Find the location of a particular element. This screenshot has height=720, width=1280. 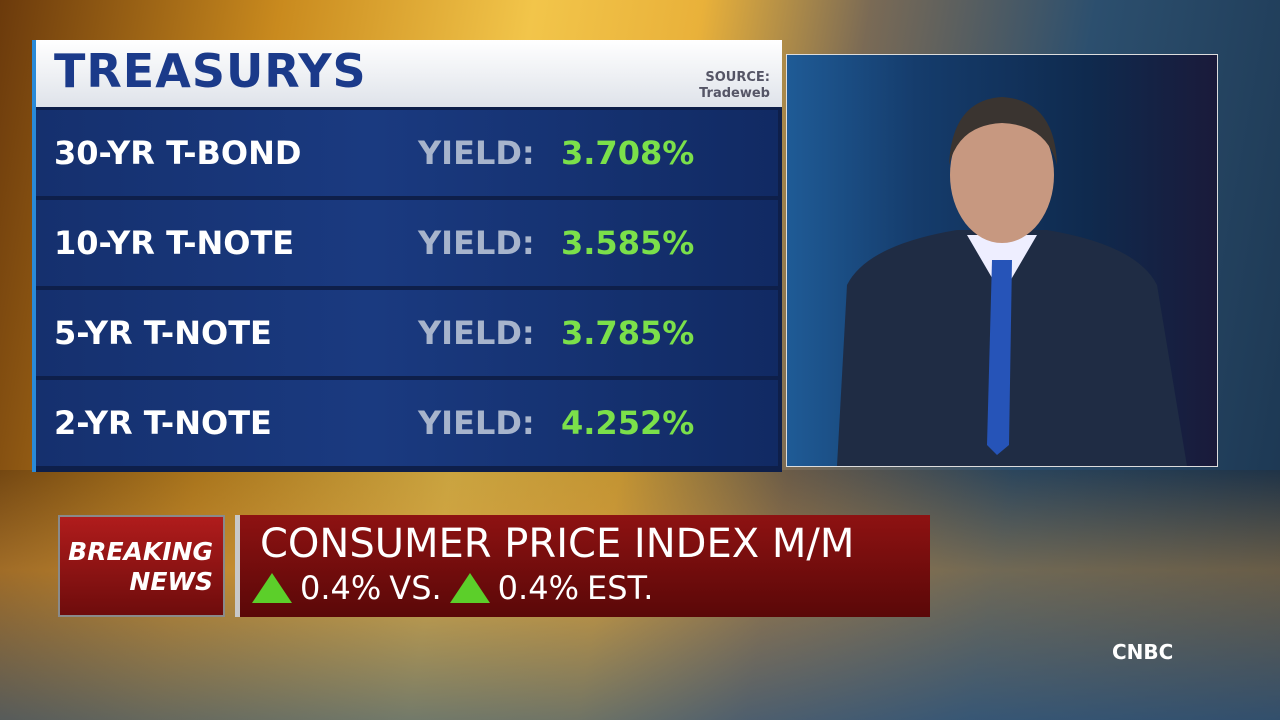

security-name: 10-YR T-NOTE is located at coordinates (174, 243).